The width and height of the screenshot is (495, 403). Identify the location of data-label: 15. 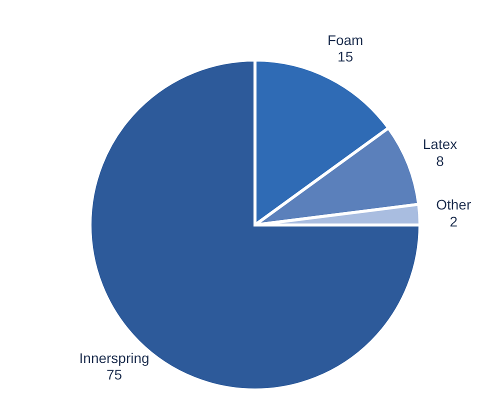
(346, 56).